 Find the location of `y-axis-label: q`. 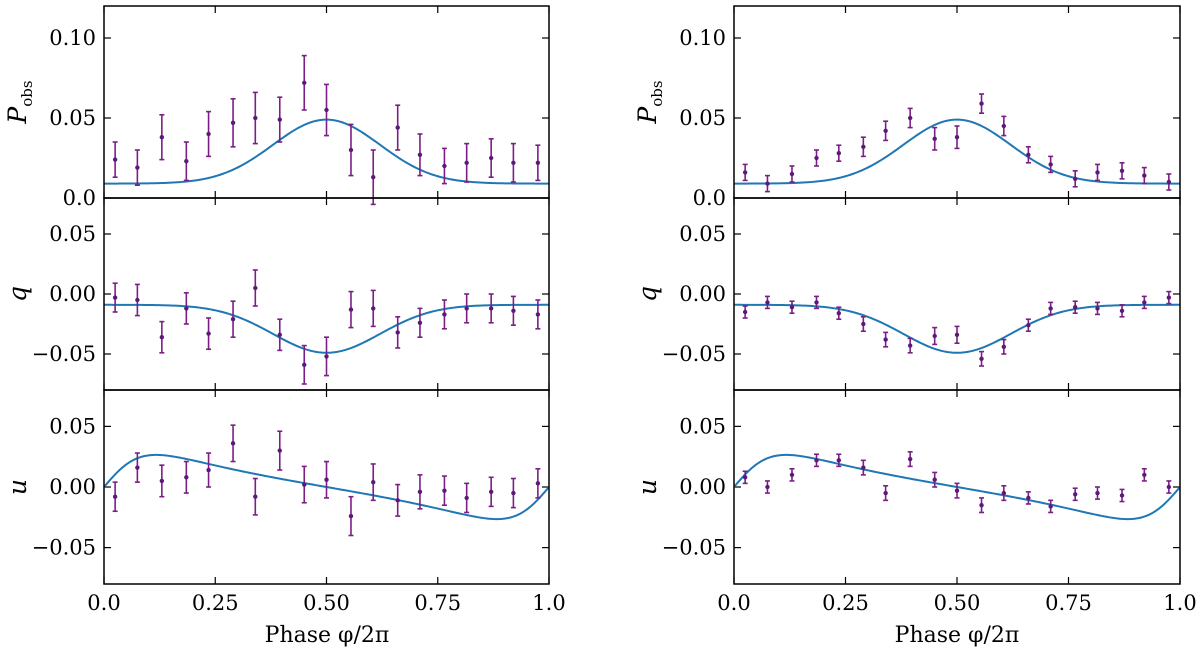

y-axis-label: q is located at coordinates (647, 294).